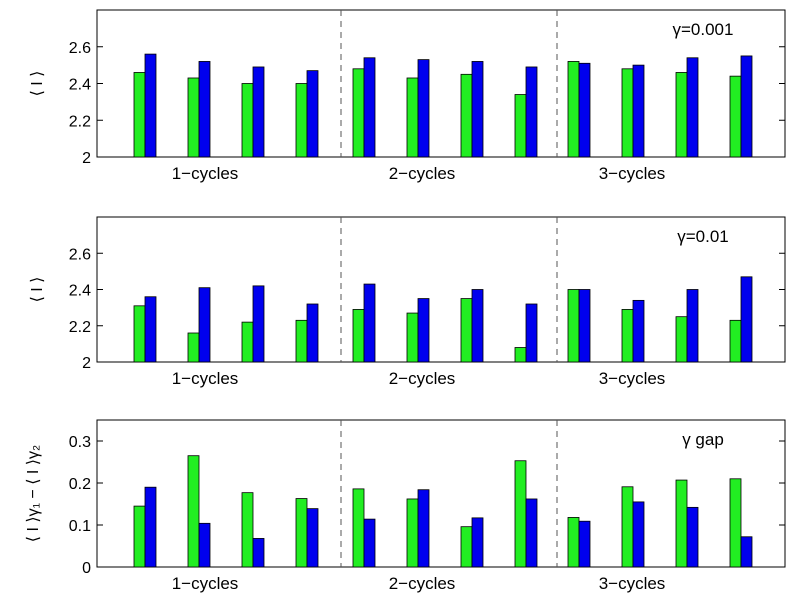 The height and width of the screenshot is (593, 794). I want to click on panel-annotation: γ gap, so click(703, 439).